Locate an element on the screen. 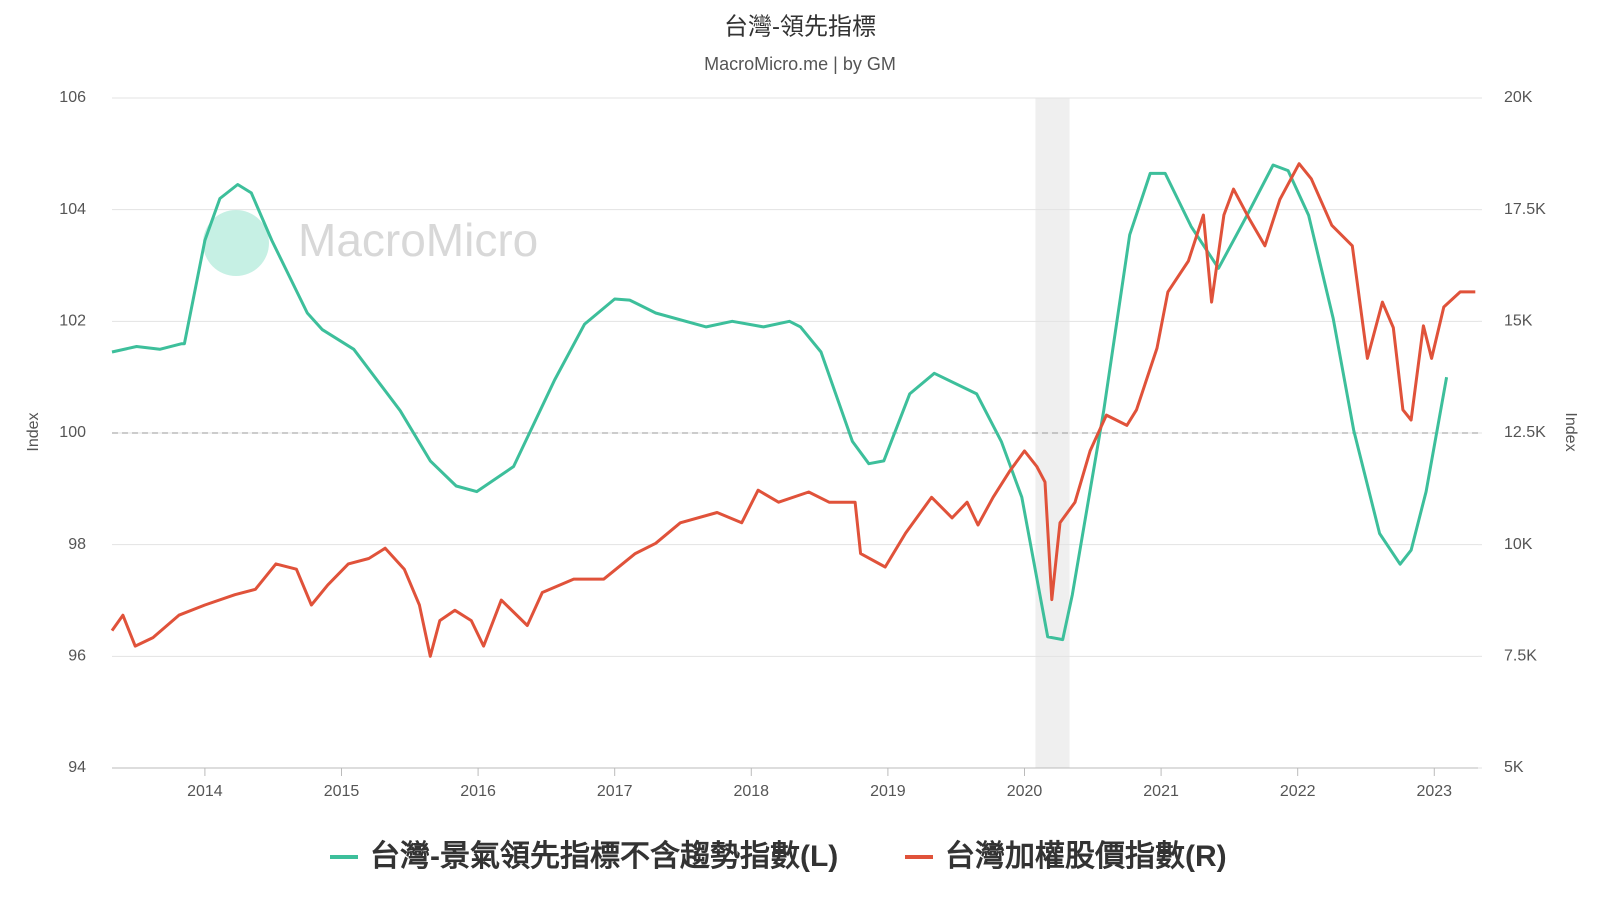 This screenshot has width=1600, height=905. x-tick-label: 2018 is located at coordinates (751, 791).